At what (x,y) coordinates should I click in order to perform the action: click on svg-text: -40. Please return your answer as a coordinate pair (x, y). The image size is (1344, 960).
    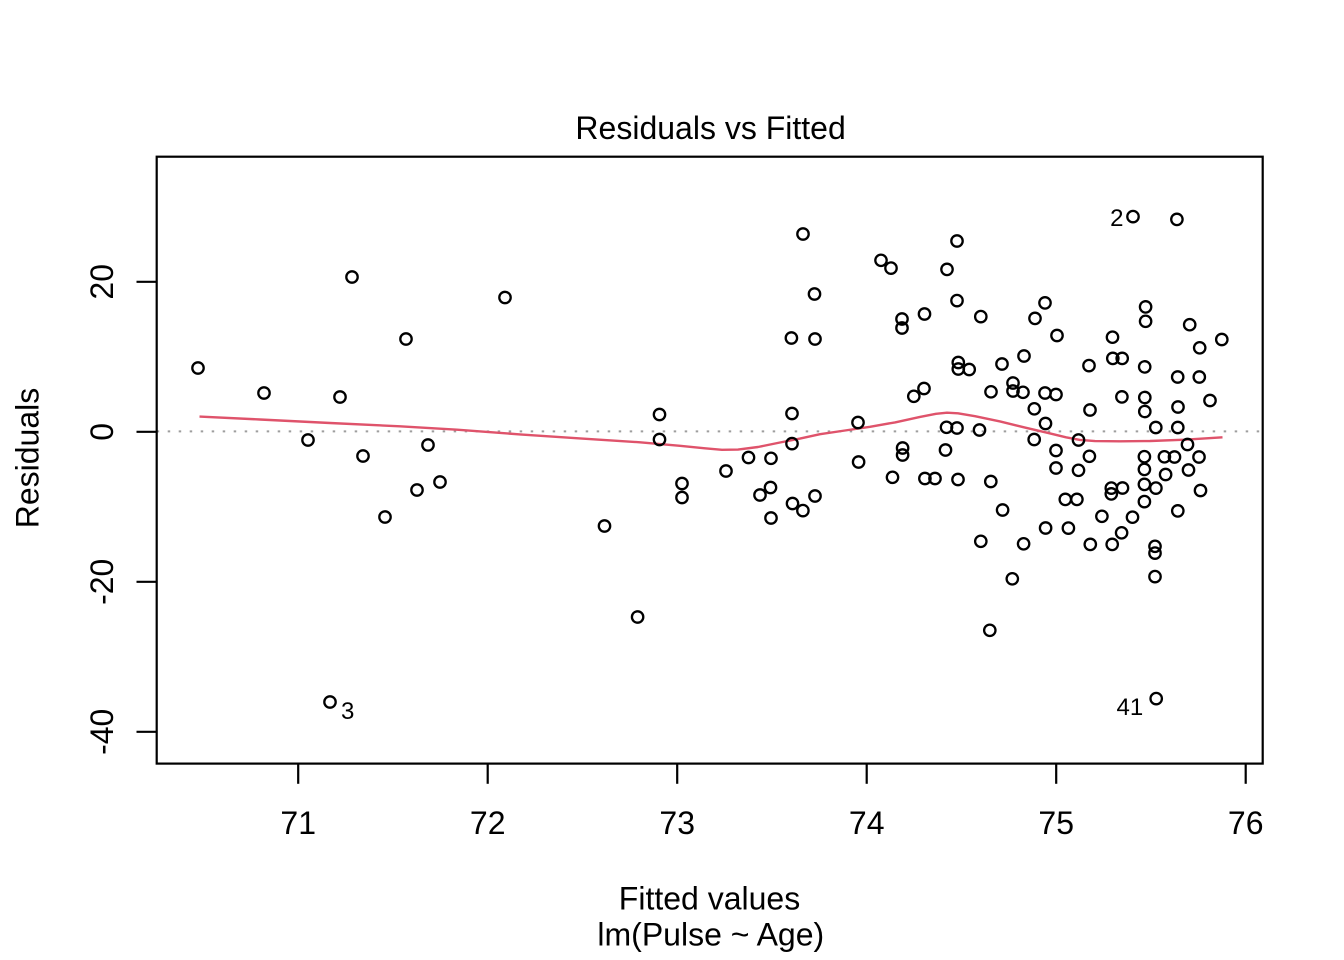
    Looking at the image, I should click on (102, 732).